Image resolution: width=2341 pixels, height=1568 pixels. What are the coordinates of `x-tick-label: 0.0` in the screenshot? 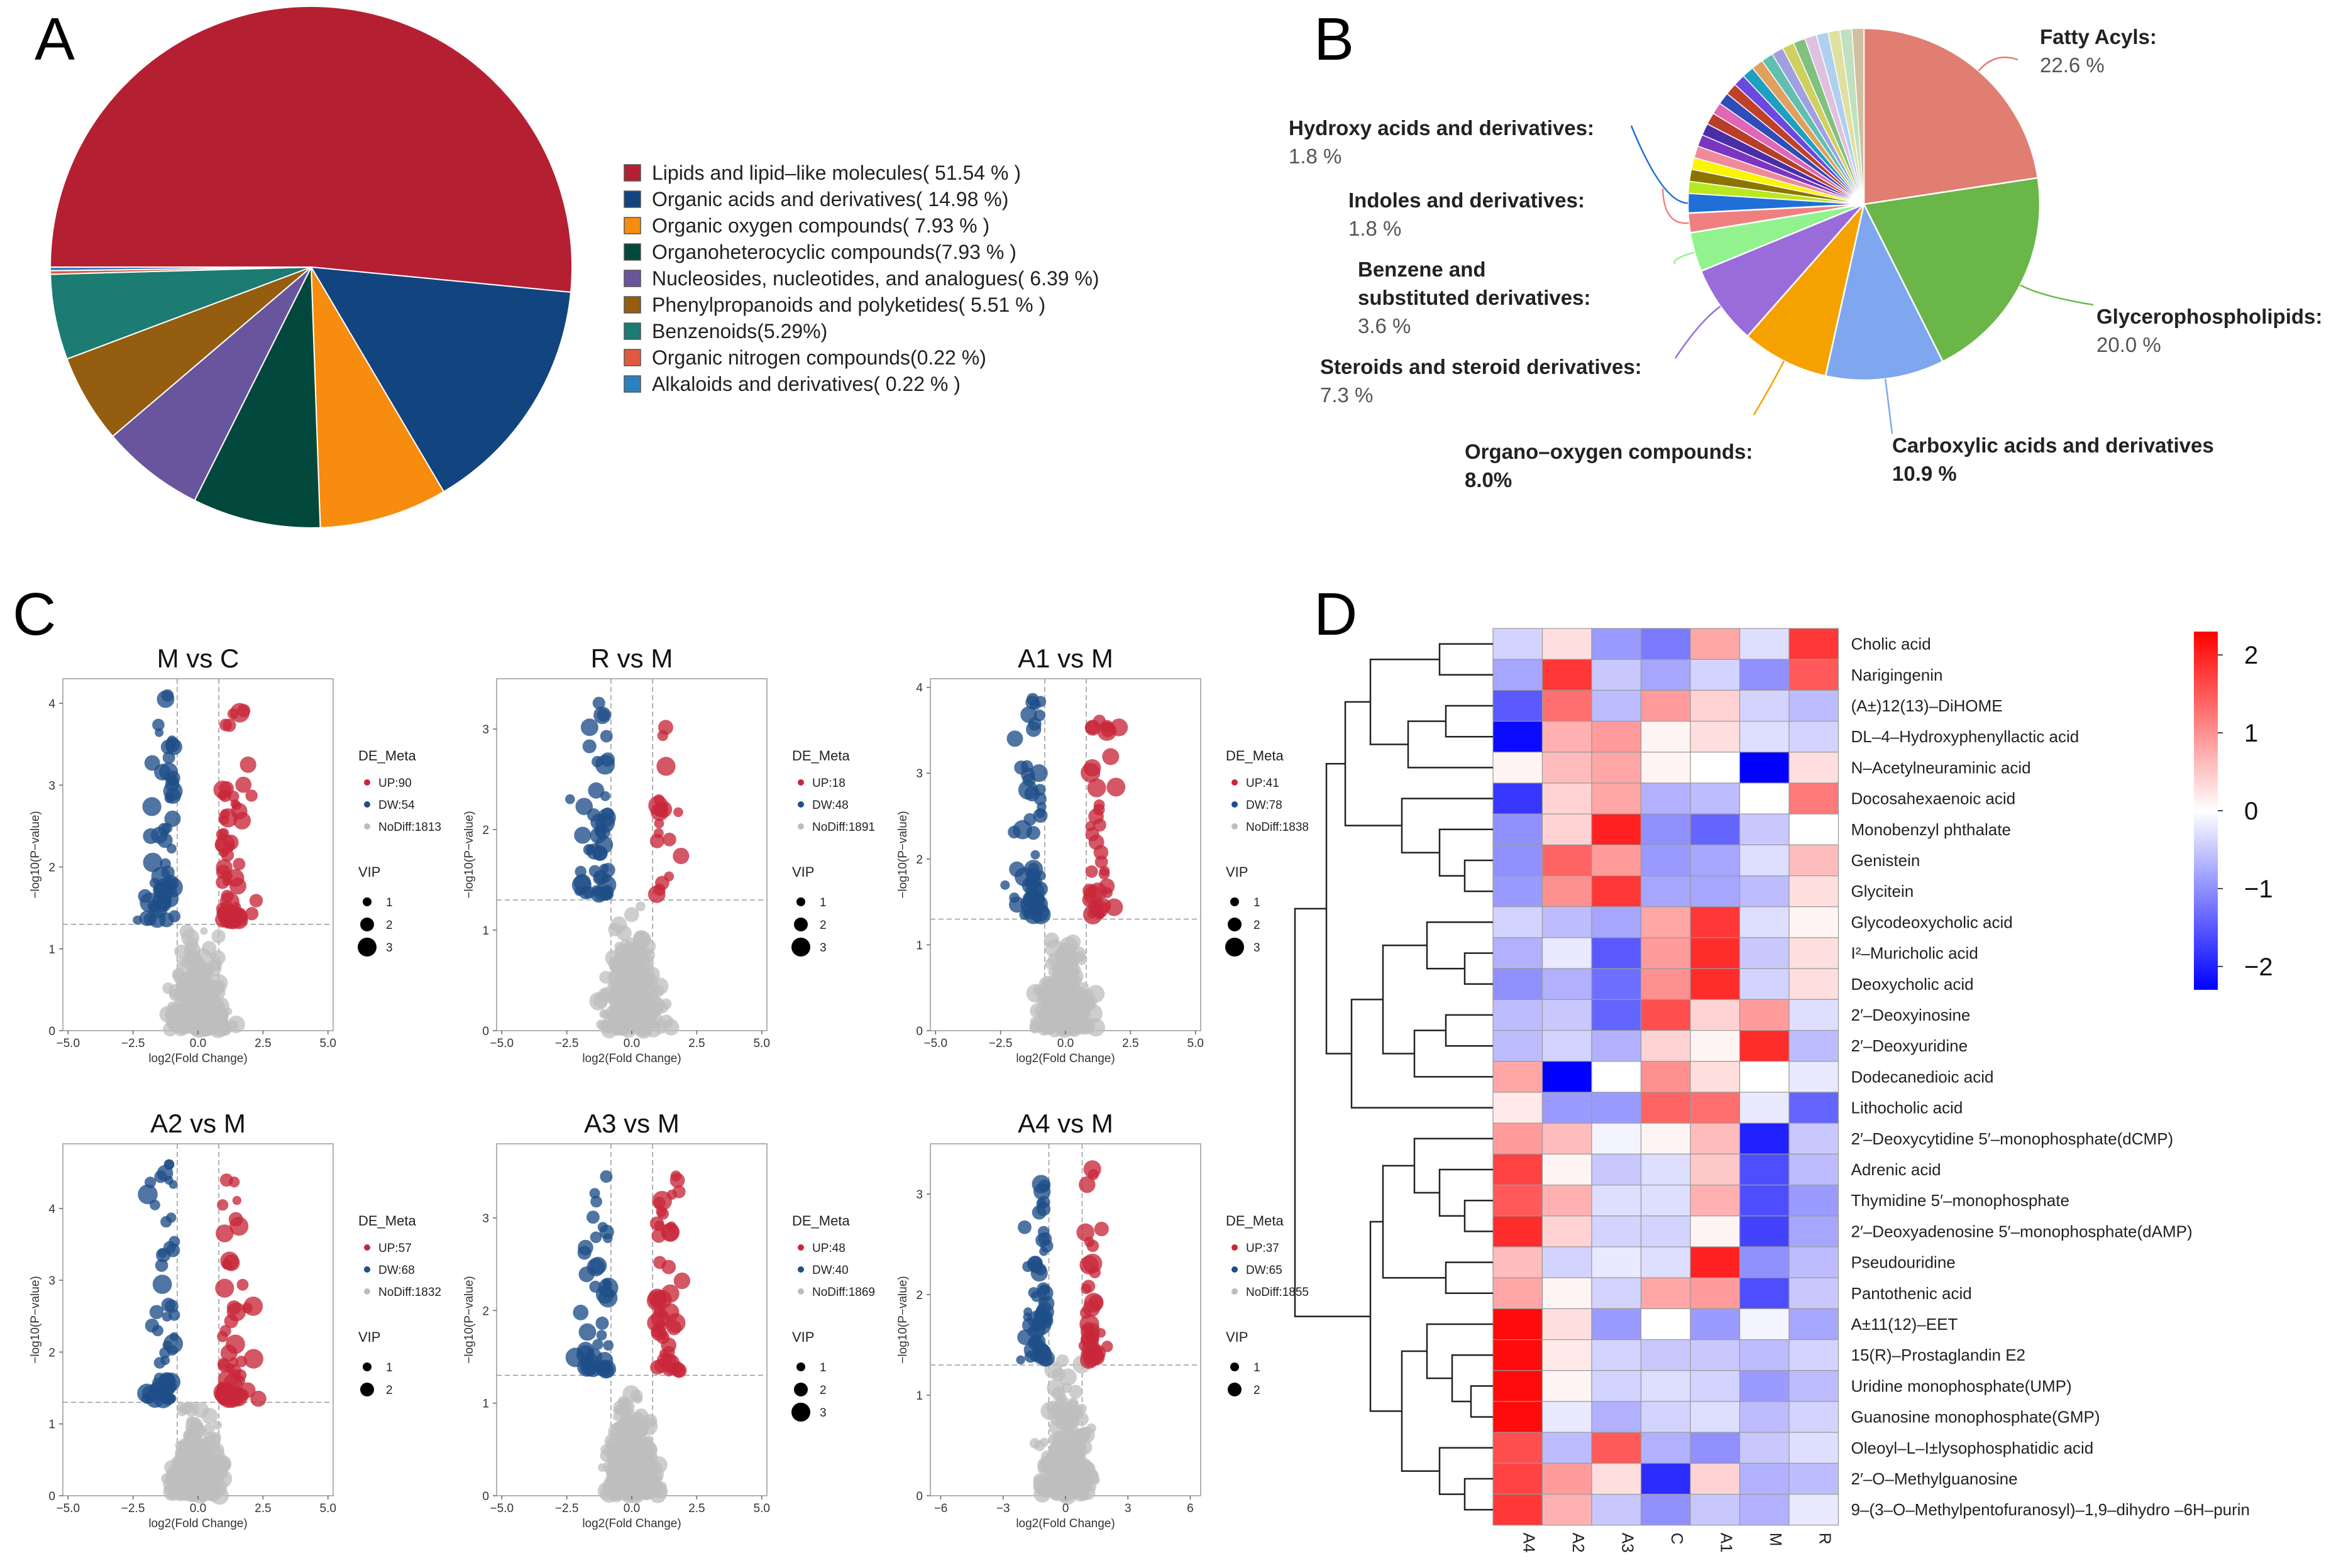 It's located at (198, 1508).